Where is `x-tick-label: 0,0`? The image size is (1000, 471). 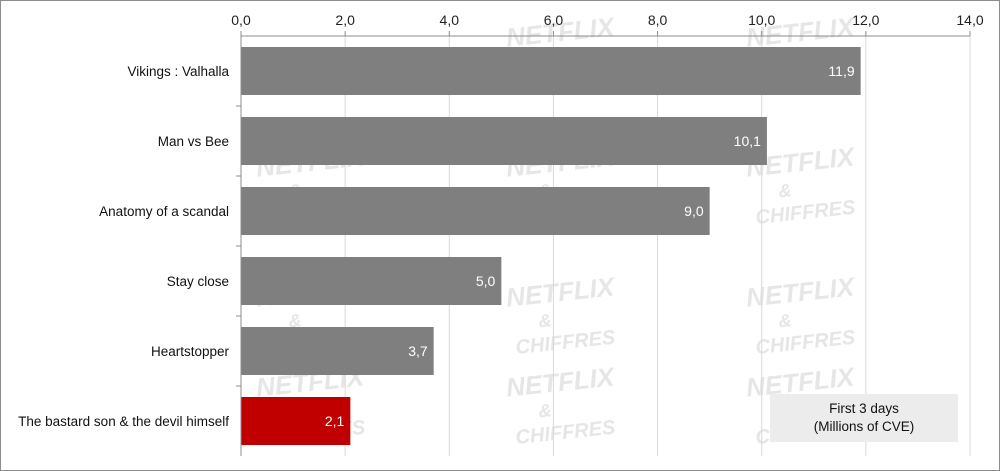 x-tick-label: 0,0 is located at coordinates (241, 20).